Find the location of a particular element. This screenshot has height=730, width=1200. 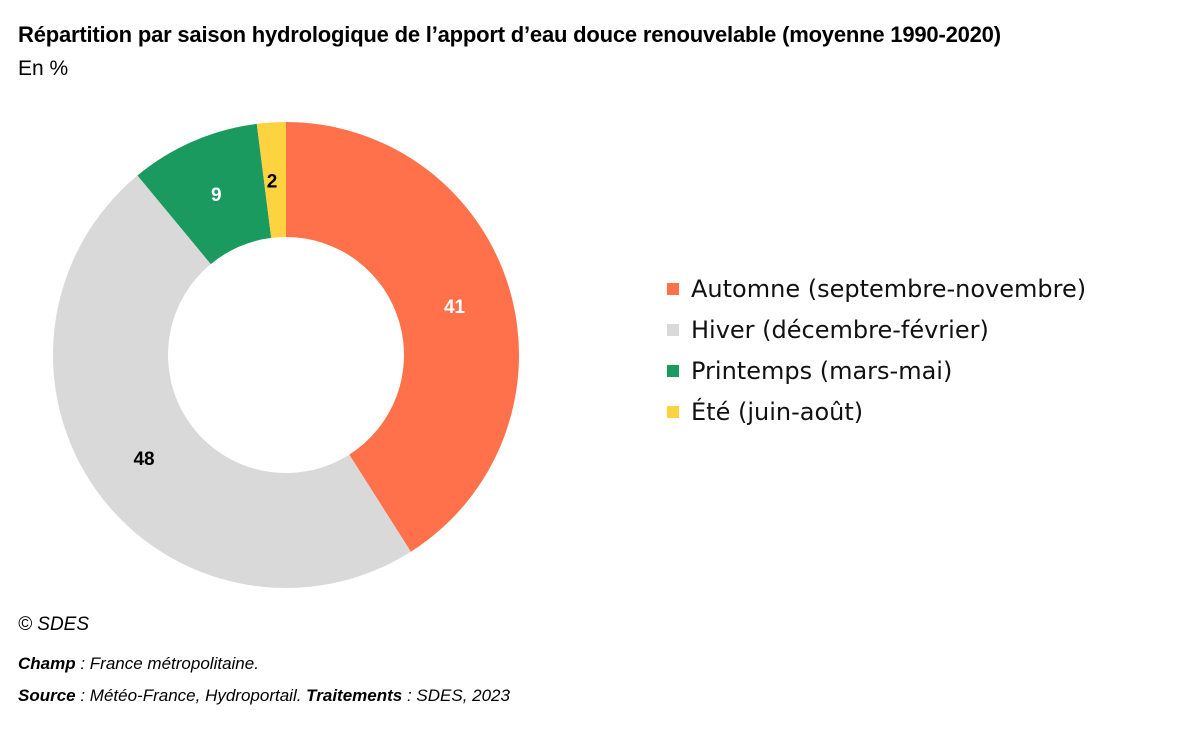

source-label: Source is located at coordinates (47, 695).